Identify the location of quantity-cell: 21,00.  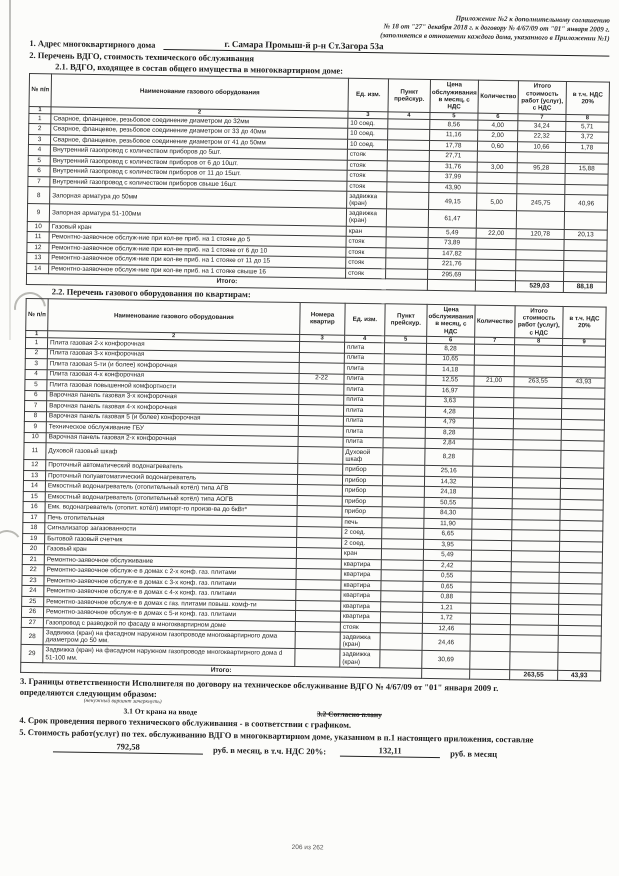
(494, 381).